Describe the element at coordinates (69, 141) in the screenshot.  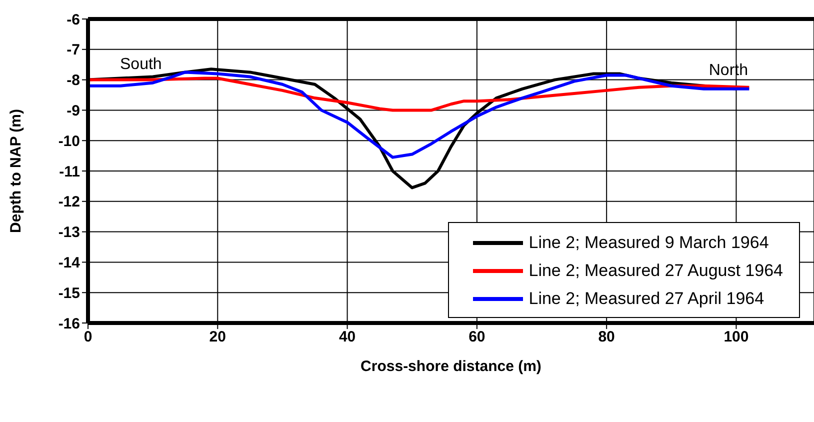
I see `y-tick-label: -10` at that location.